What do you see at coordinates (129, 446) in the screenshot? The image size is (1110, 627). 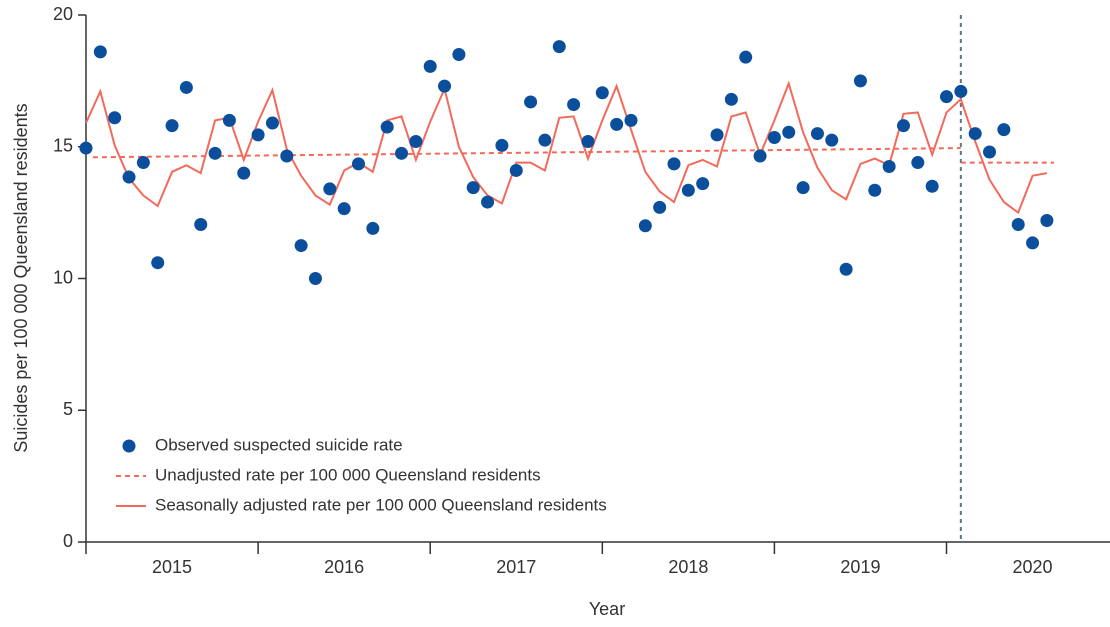 I see `legend-marker` at bounding box center [129, 446].